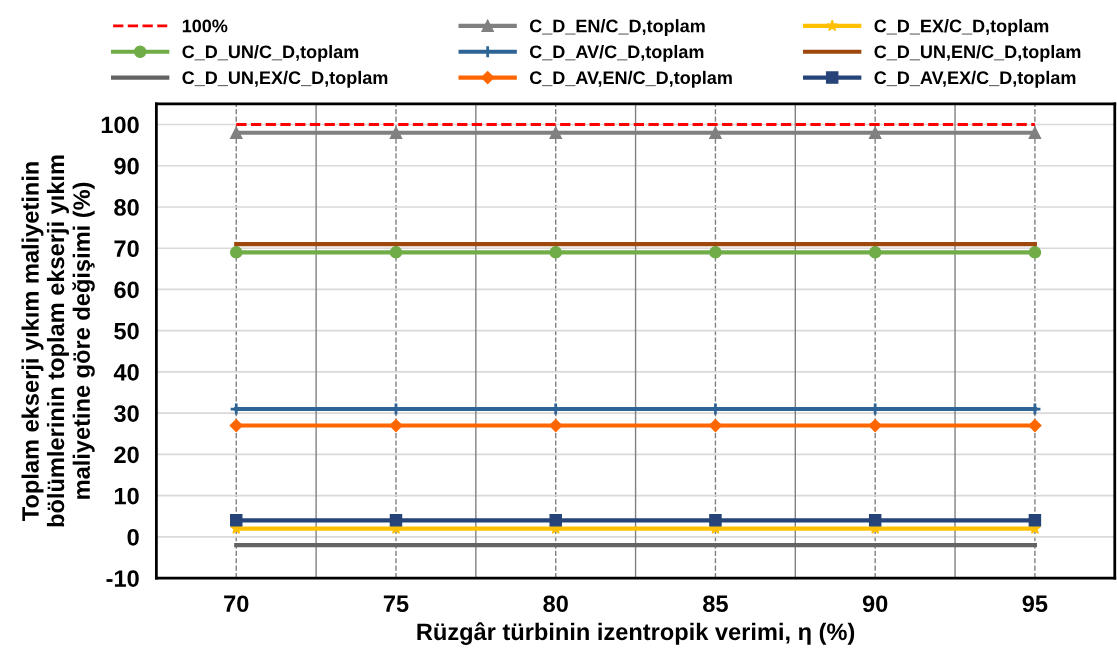 This screenshot has height=666, width=1117. What do you see at coordinates (126, 496) in the screenshot?
I see `y-tick-label: 10` at bounding box center [126, 496].